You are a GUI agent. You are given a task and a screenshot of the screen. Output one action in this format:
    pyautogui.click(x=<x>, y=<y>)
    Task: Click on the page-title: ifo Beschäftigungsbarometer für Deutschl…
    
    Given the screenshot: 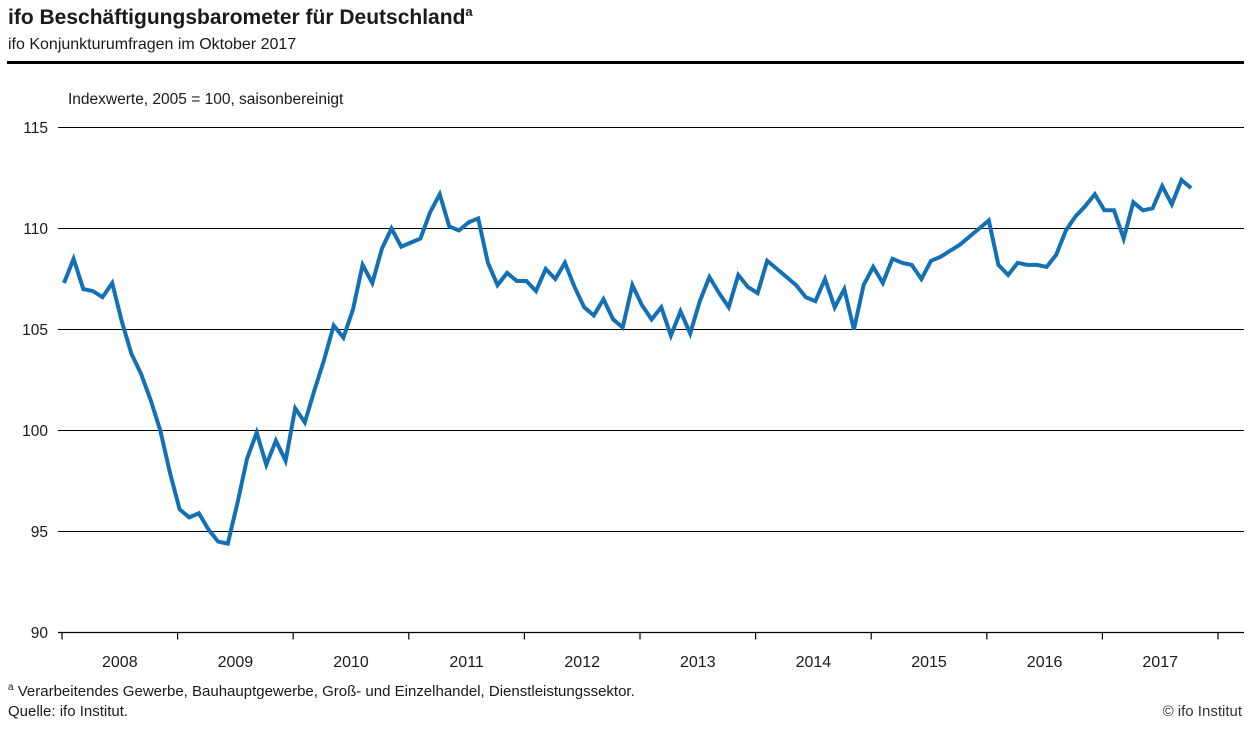 What is the action you would take?
    pyautogui.click(x=240, y=17)
    